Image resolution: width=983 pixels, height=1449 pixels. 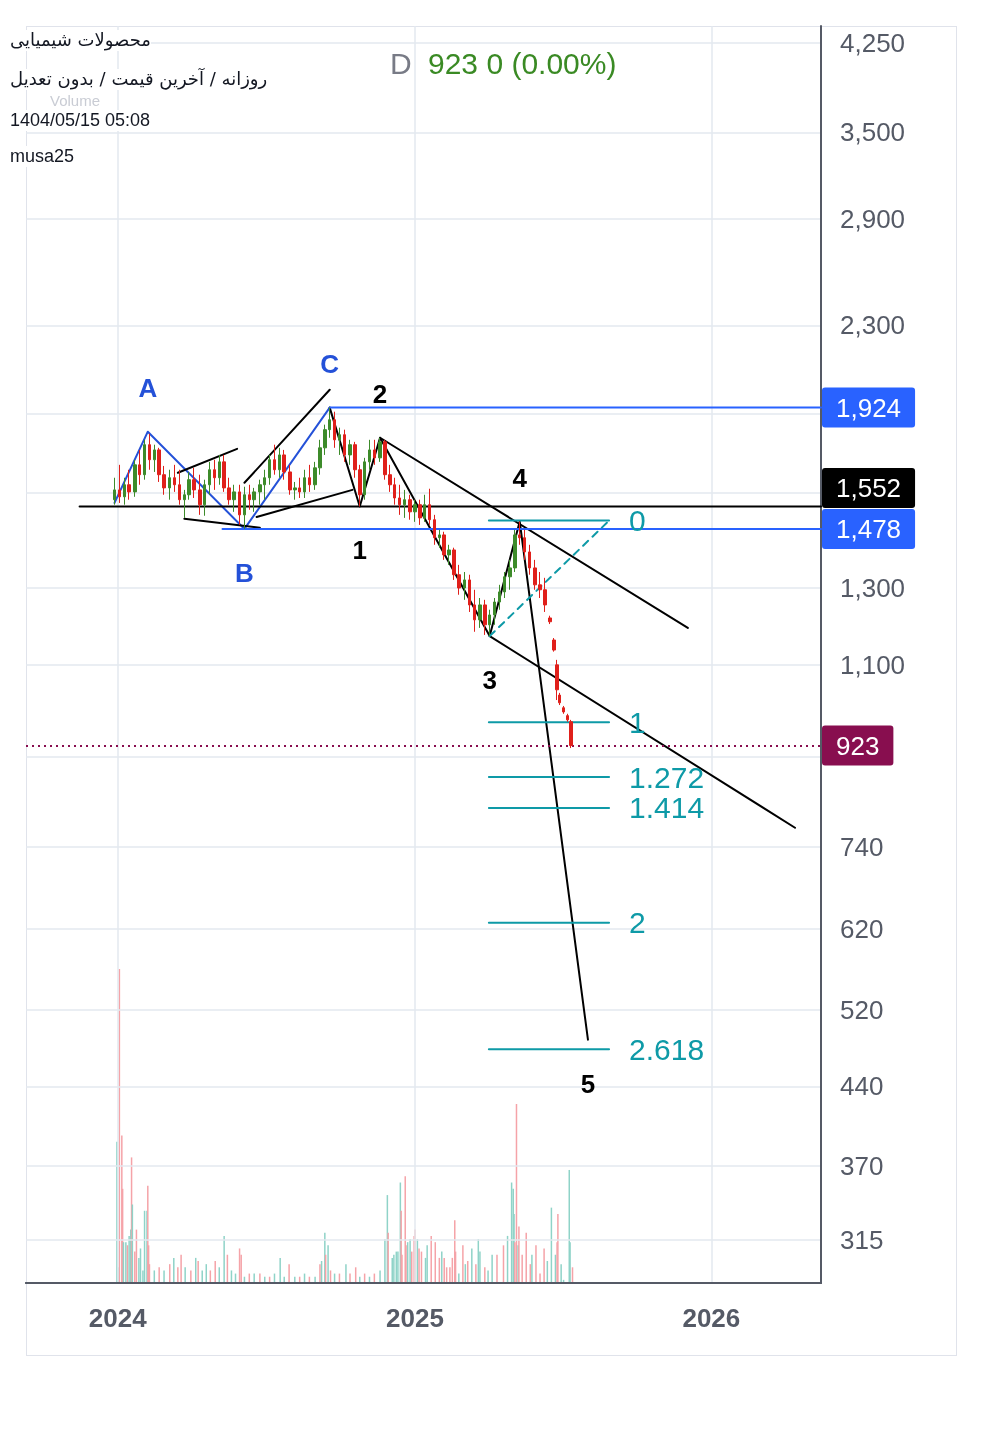 What do you see at coordinates (118, 1318) in the screenshot?
I see `x-tick-label: 2024` at bounding box center [118, 1318].